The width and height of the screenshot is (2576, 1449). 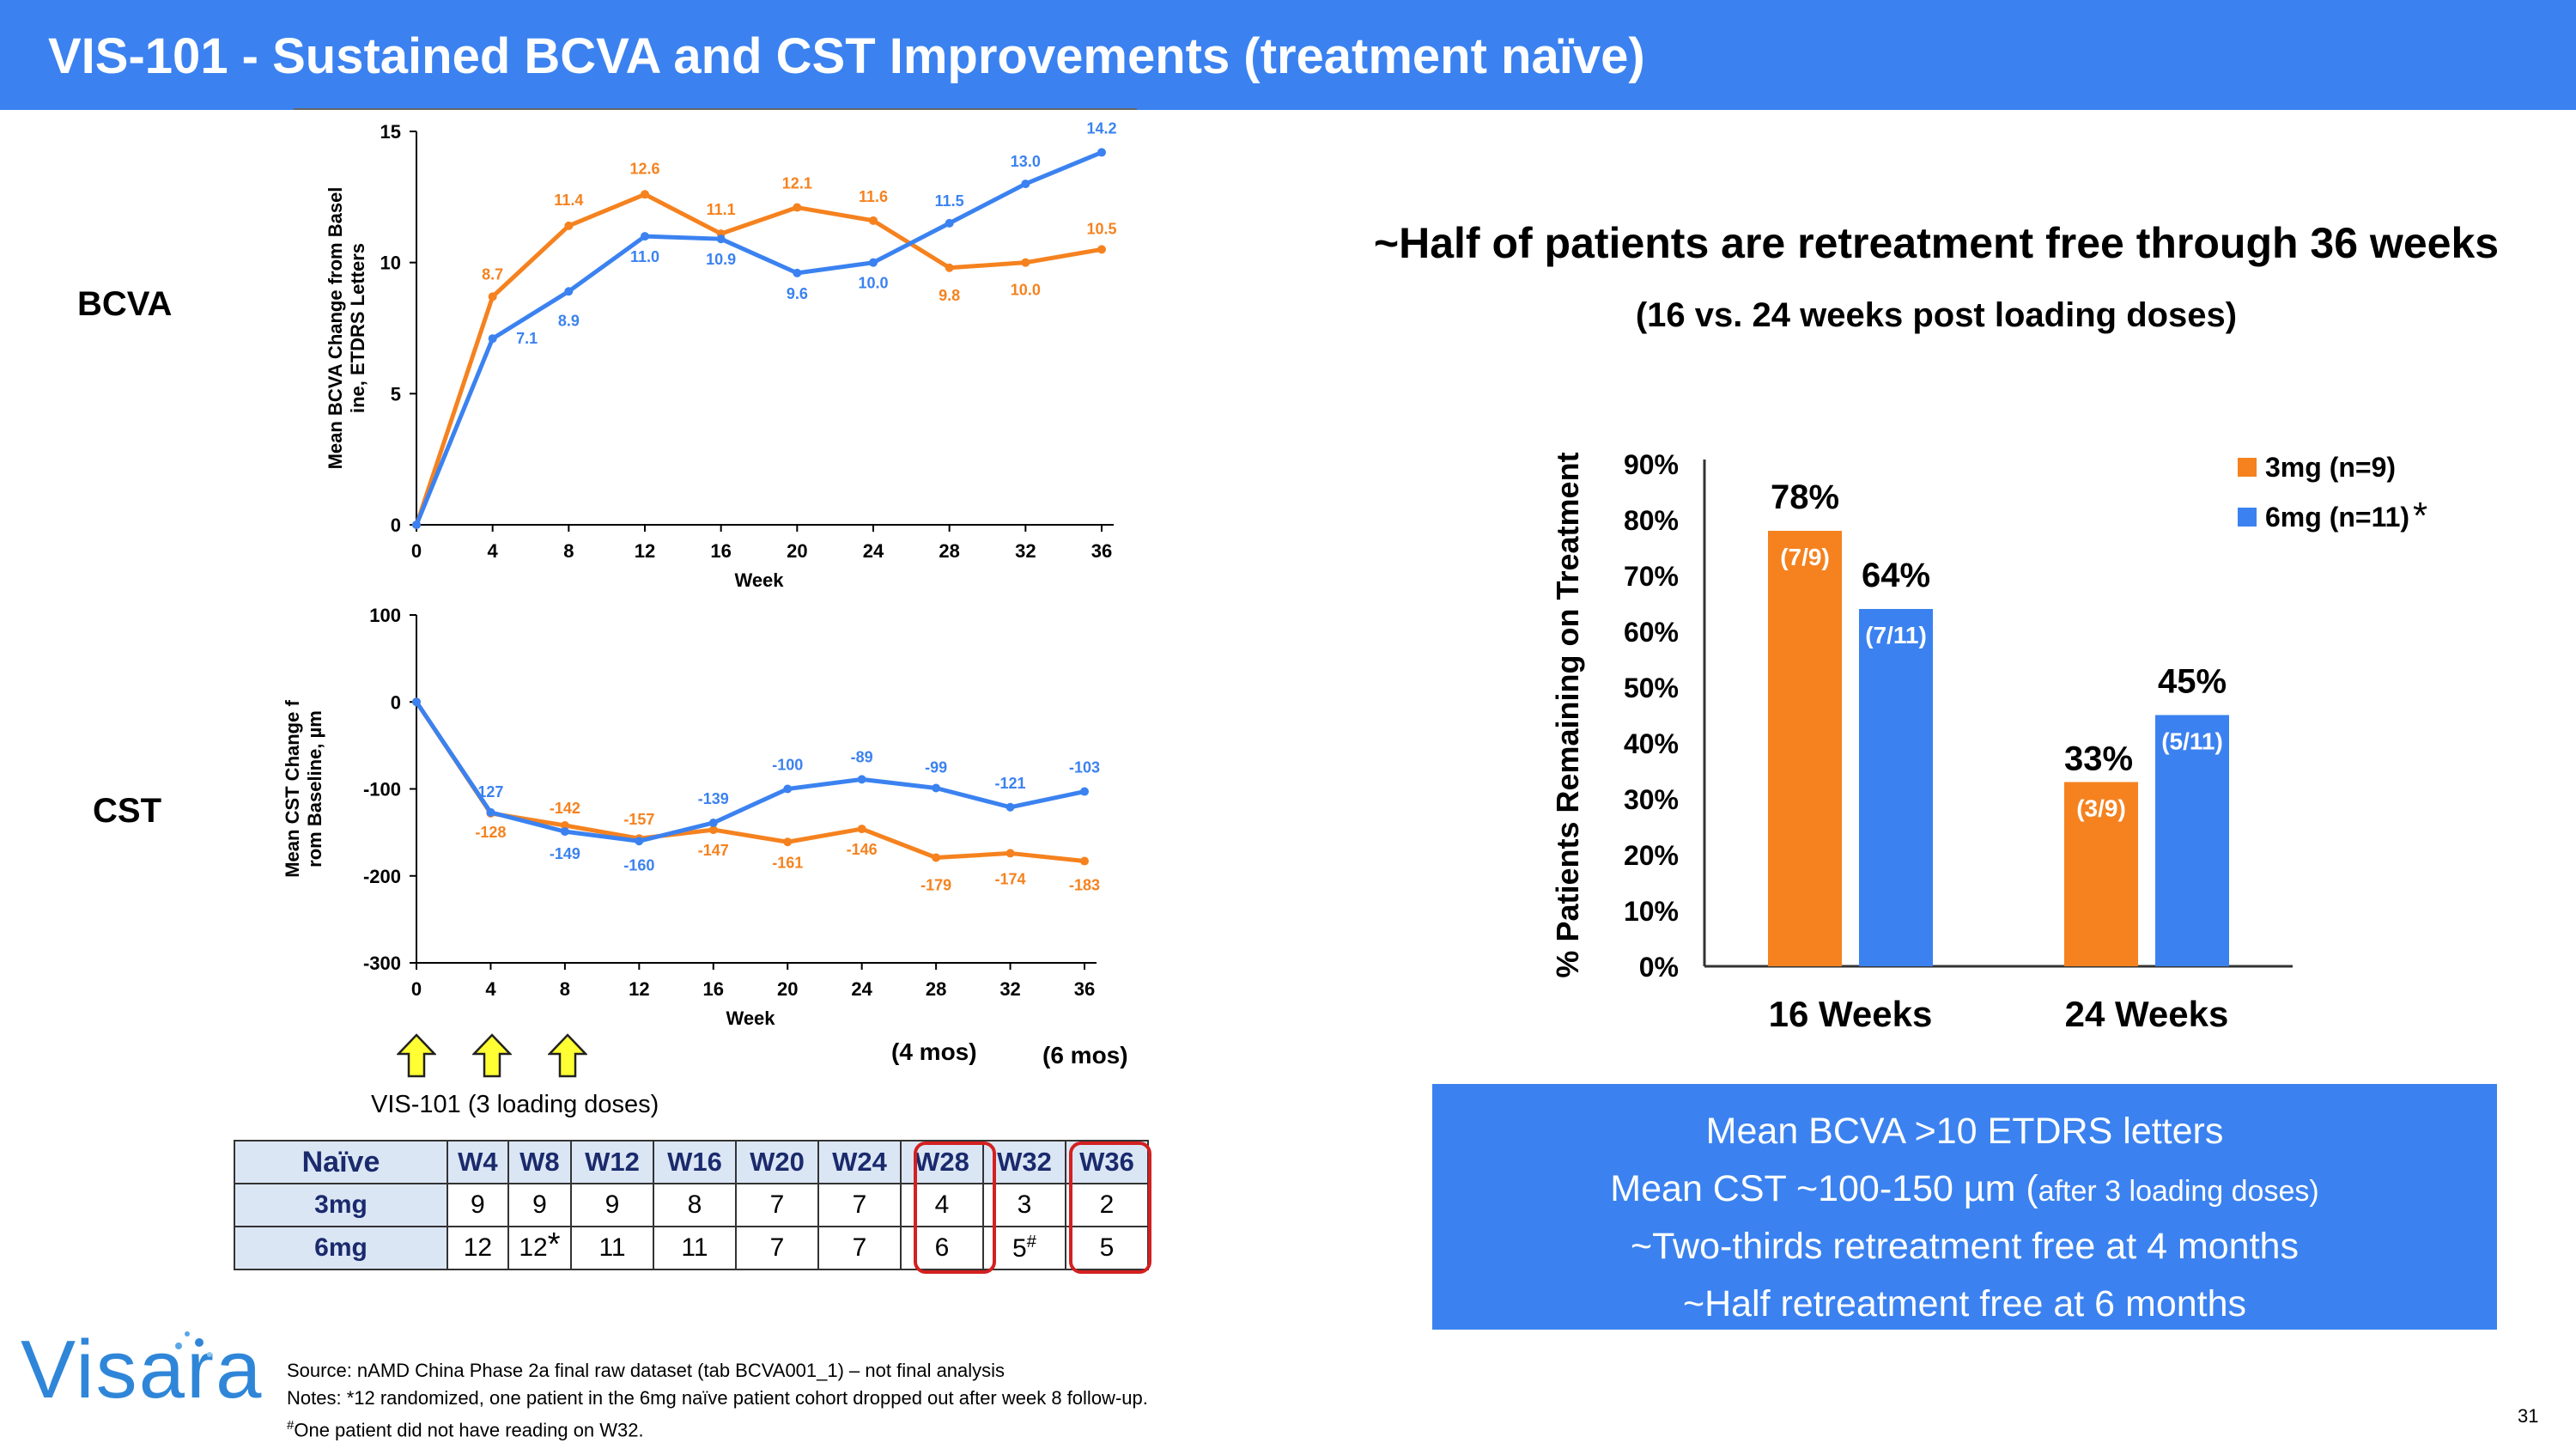 I want to click on table-cell-value: 5, so click(x=1020, y=1248).